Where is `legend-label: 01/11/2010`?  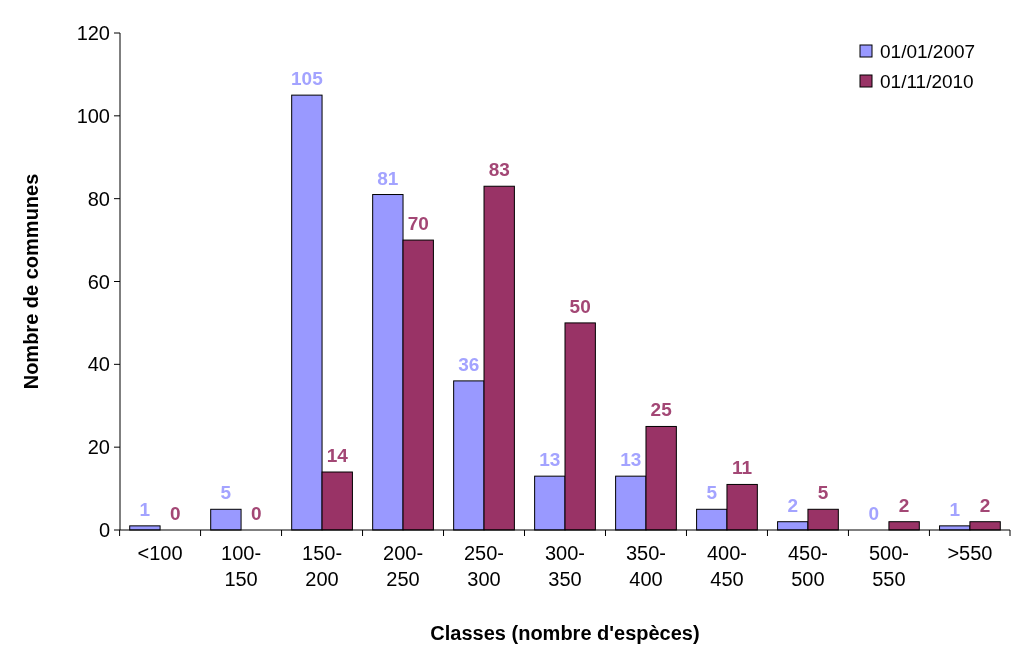 legend-label: 01/11/2010 is located at coordinates (927, 81).